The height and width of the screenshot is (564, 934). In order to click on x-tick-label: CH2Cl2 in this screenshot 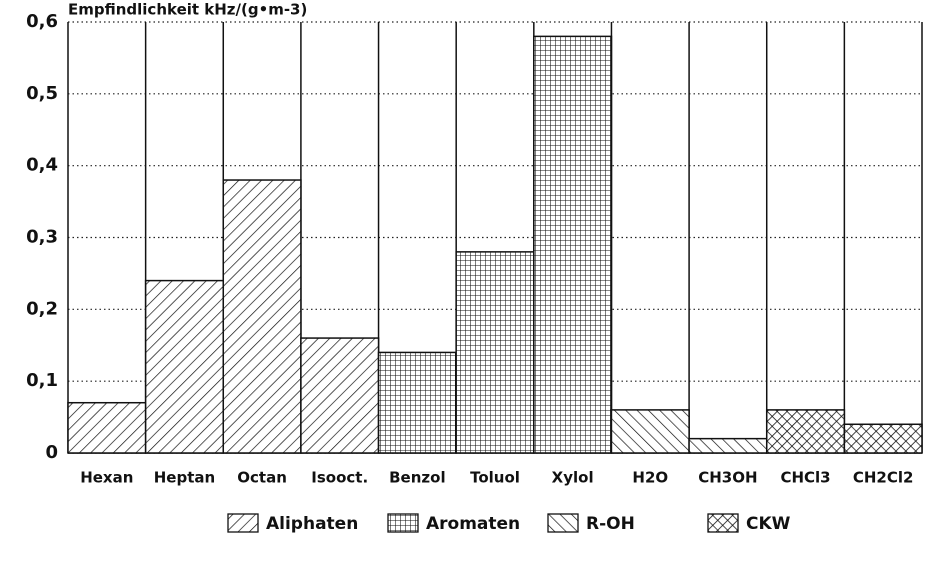, I will do `click(883, 478)`.